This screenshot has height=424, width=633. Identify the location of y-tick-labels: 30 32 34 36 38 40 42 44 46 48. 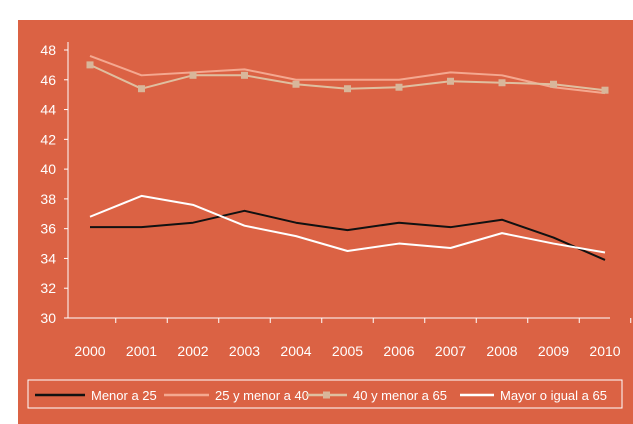
(48, 184).